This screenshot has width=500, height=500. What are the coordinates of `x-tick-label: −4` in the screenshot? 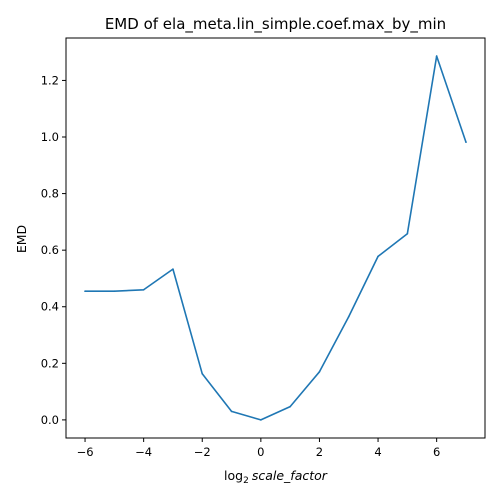 It's located at (143, 452).